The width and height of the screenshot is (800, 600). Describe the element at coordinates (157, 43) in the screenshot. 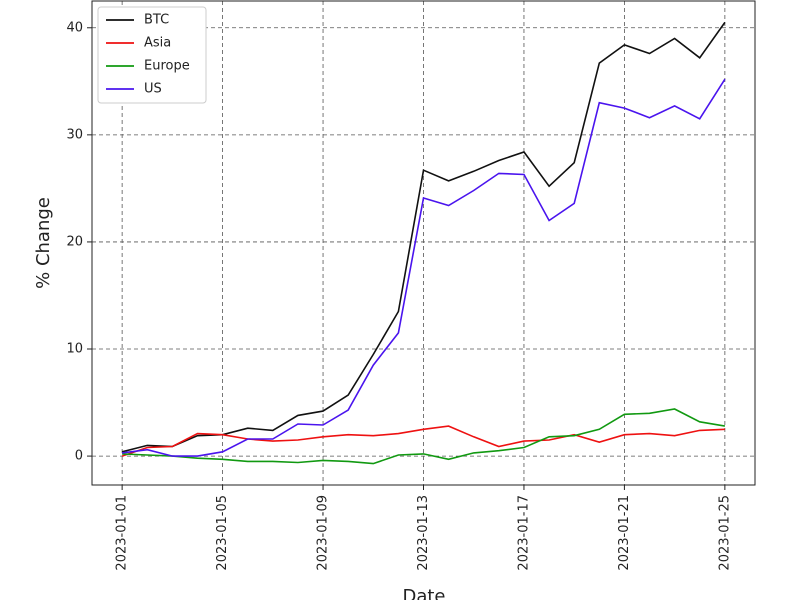

I see `legend-label: Asia` at that location.